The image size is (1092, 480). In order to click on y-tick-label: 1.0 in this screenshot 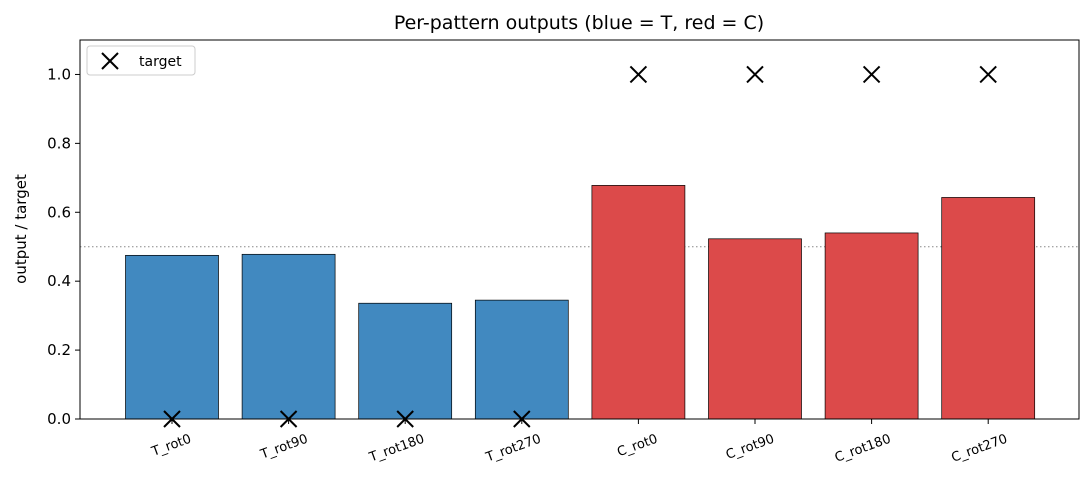, I will do `click(59, 74)`.